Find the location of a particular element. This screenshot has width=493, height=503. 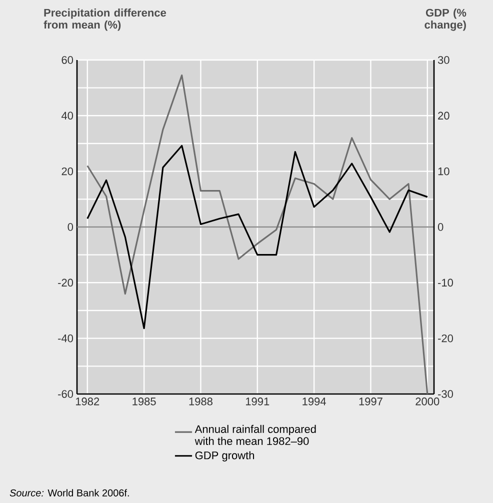

y-tick-label: 40 is located at coordinates (67, 116).